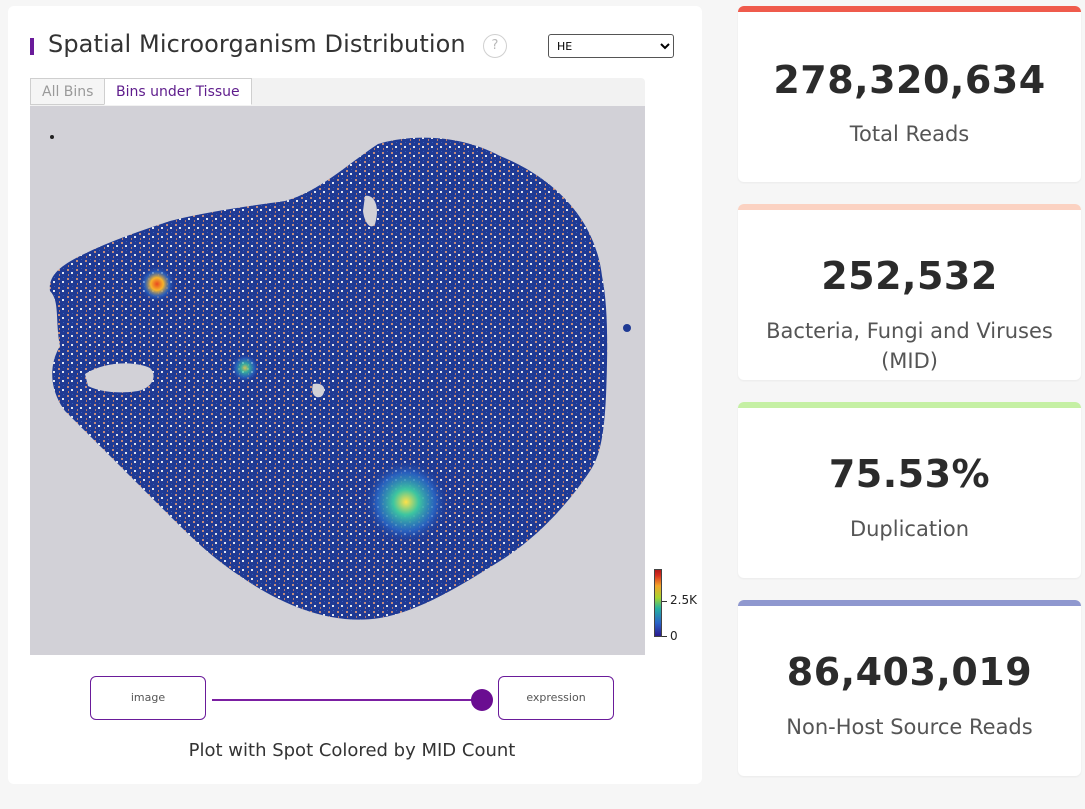  Describe the element at coordinates (352, 750) in the screenshot. I see `plot-caption: Plot with Spot Colored by MID Count` at that location.